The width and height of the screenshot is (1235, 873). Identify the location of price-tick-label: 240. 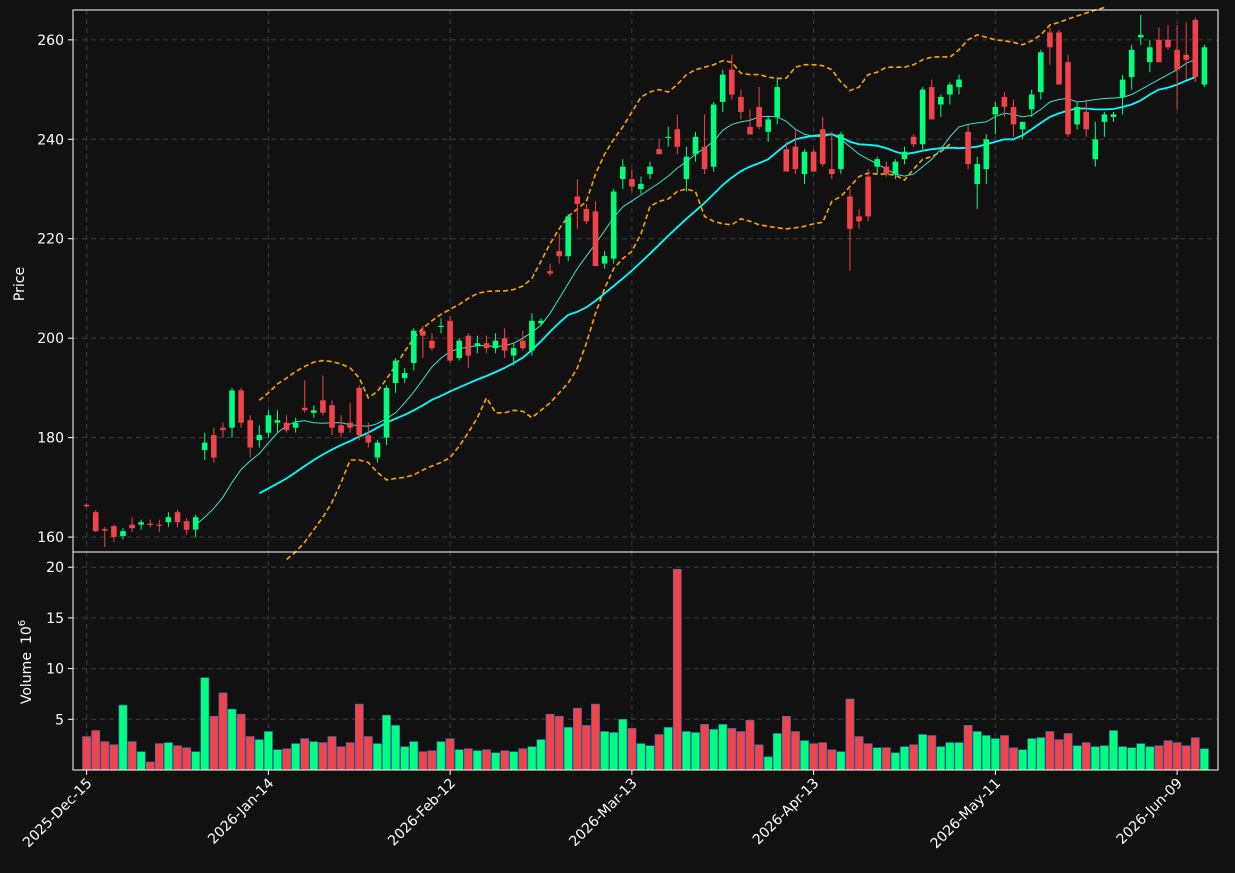
(50, 140).